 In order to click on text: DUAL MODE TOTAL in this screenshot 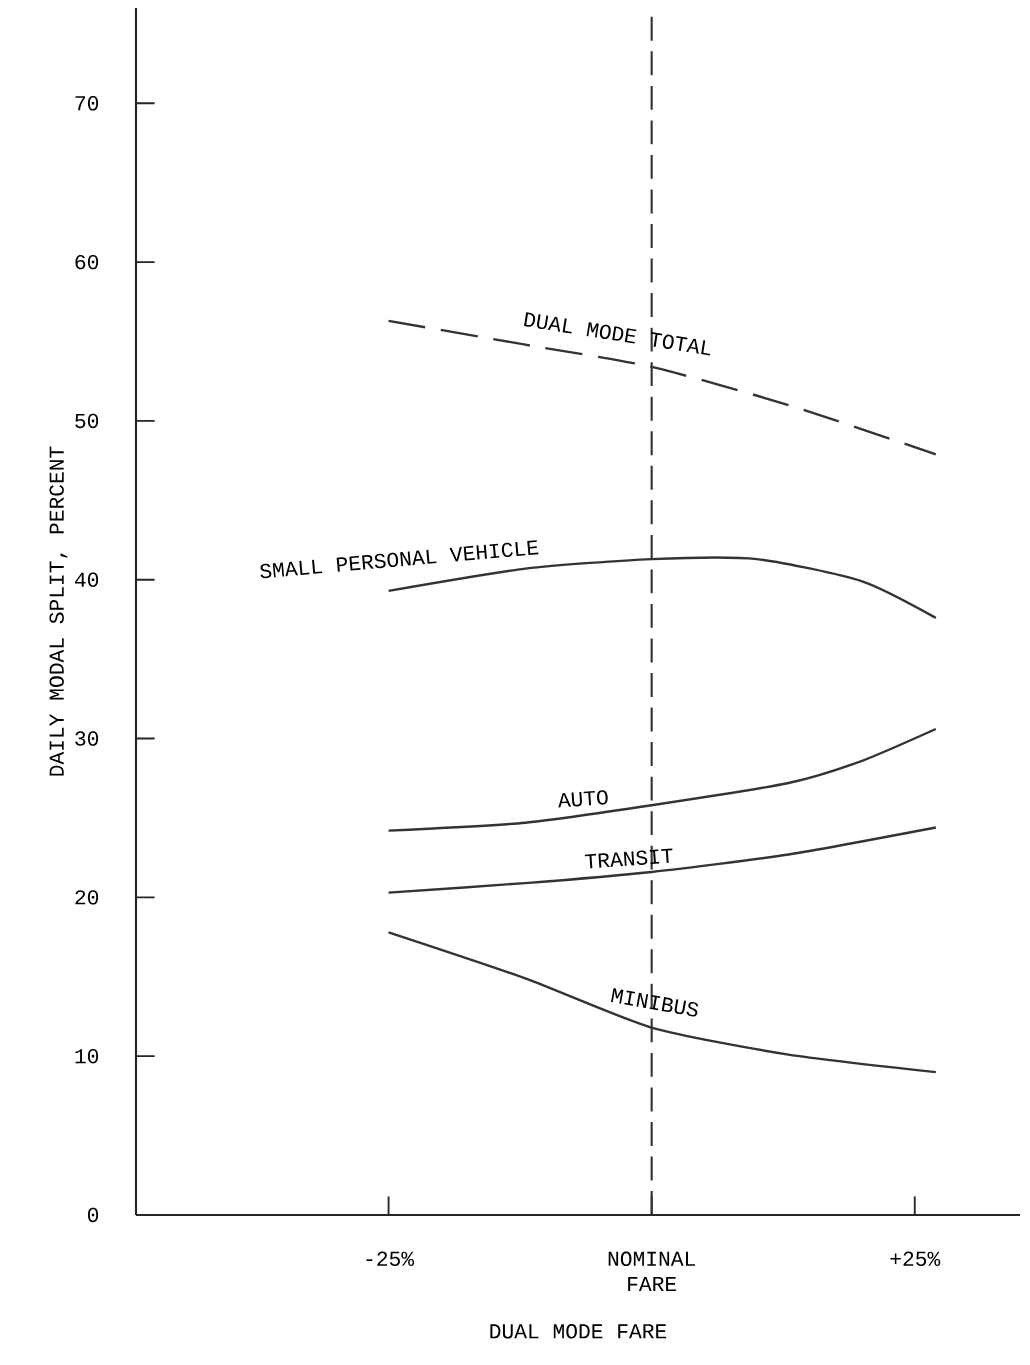, I will do `click(617, 334)`.